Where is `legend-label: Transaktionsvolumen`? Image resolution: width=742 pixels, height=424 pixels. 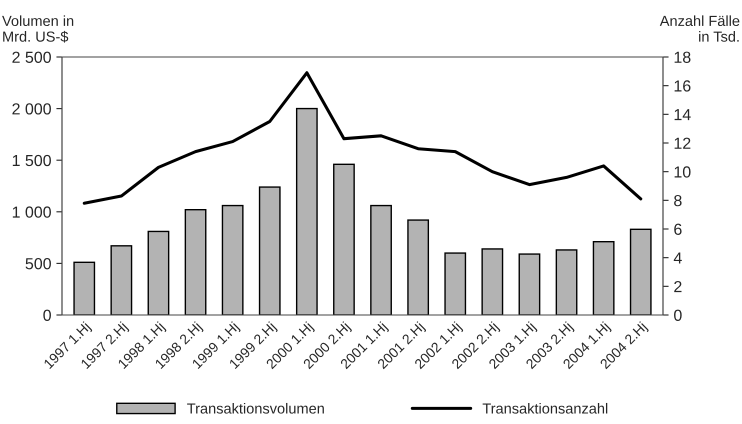
legend-label: Transaktionsvolumen is located at coordinates (255, 408).